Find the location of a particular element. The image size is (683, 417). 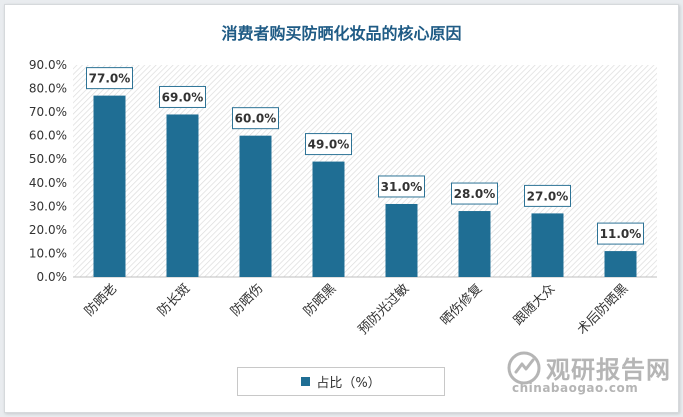

data-label-text: 69.0% is located at coordinates (183, 97).